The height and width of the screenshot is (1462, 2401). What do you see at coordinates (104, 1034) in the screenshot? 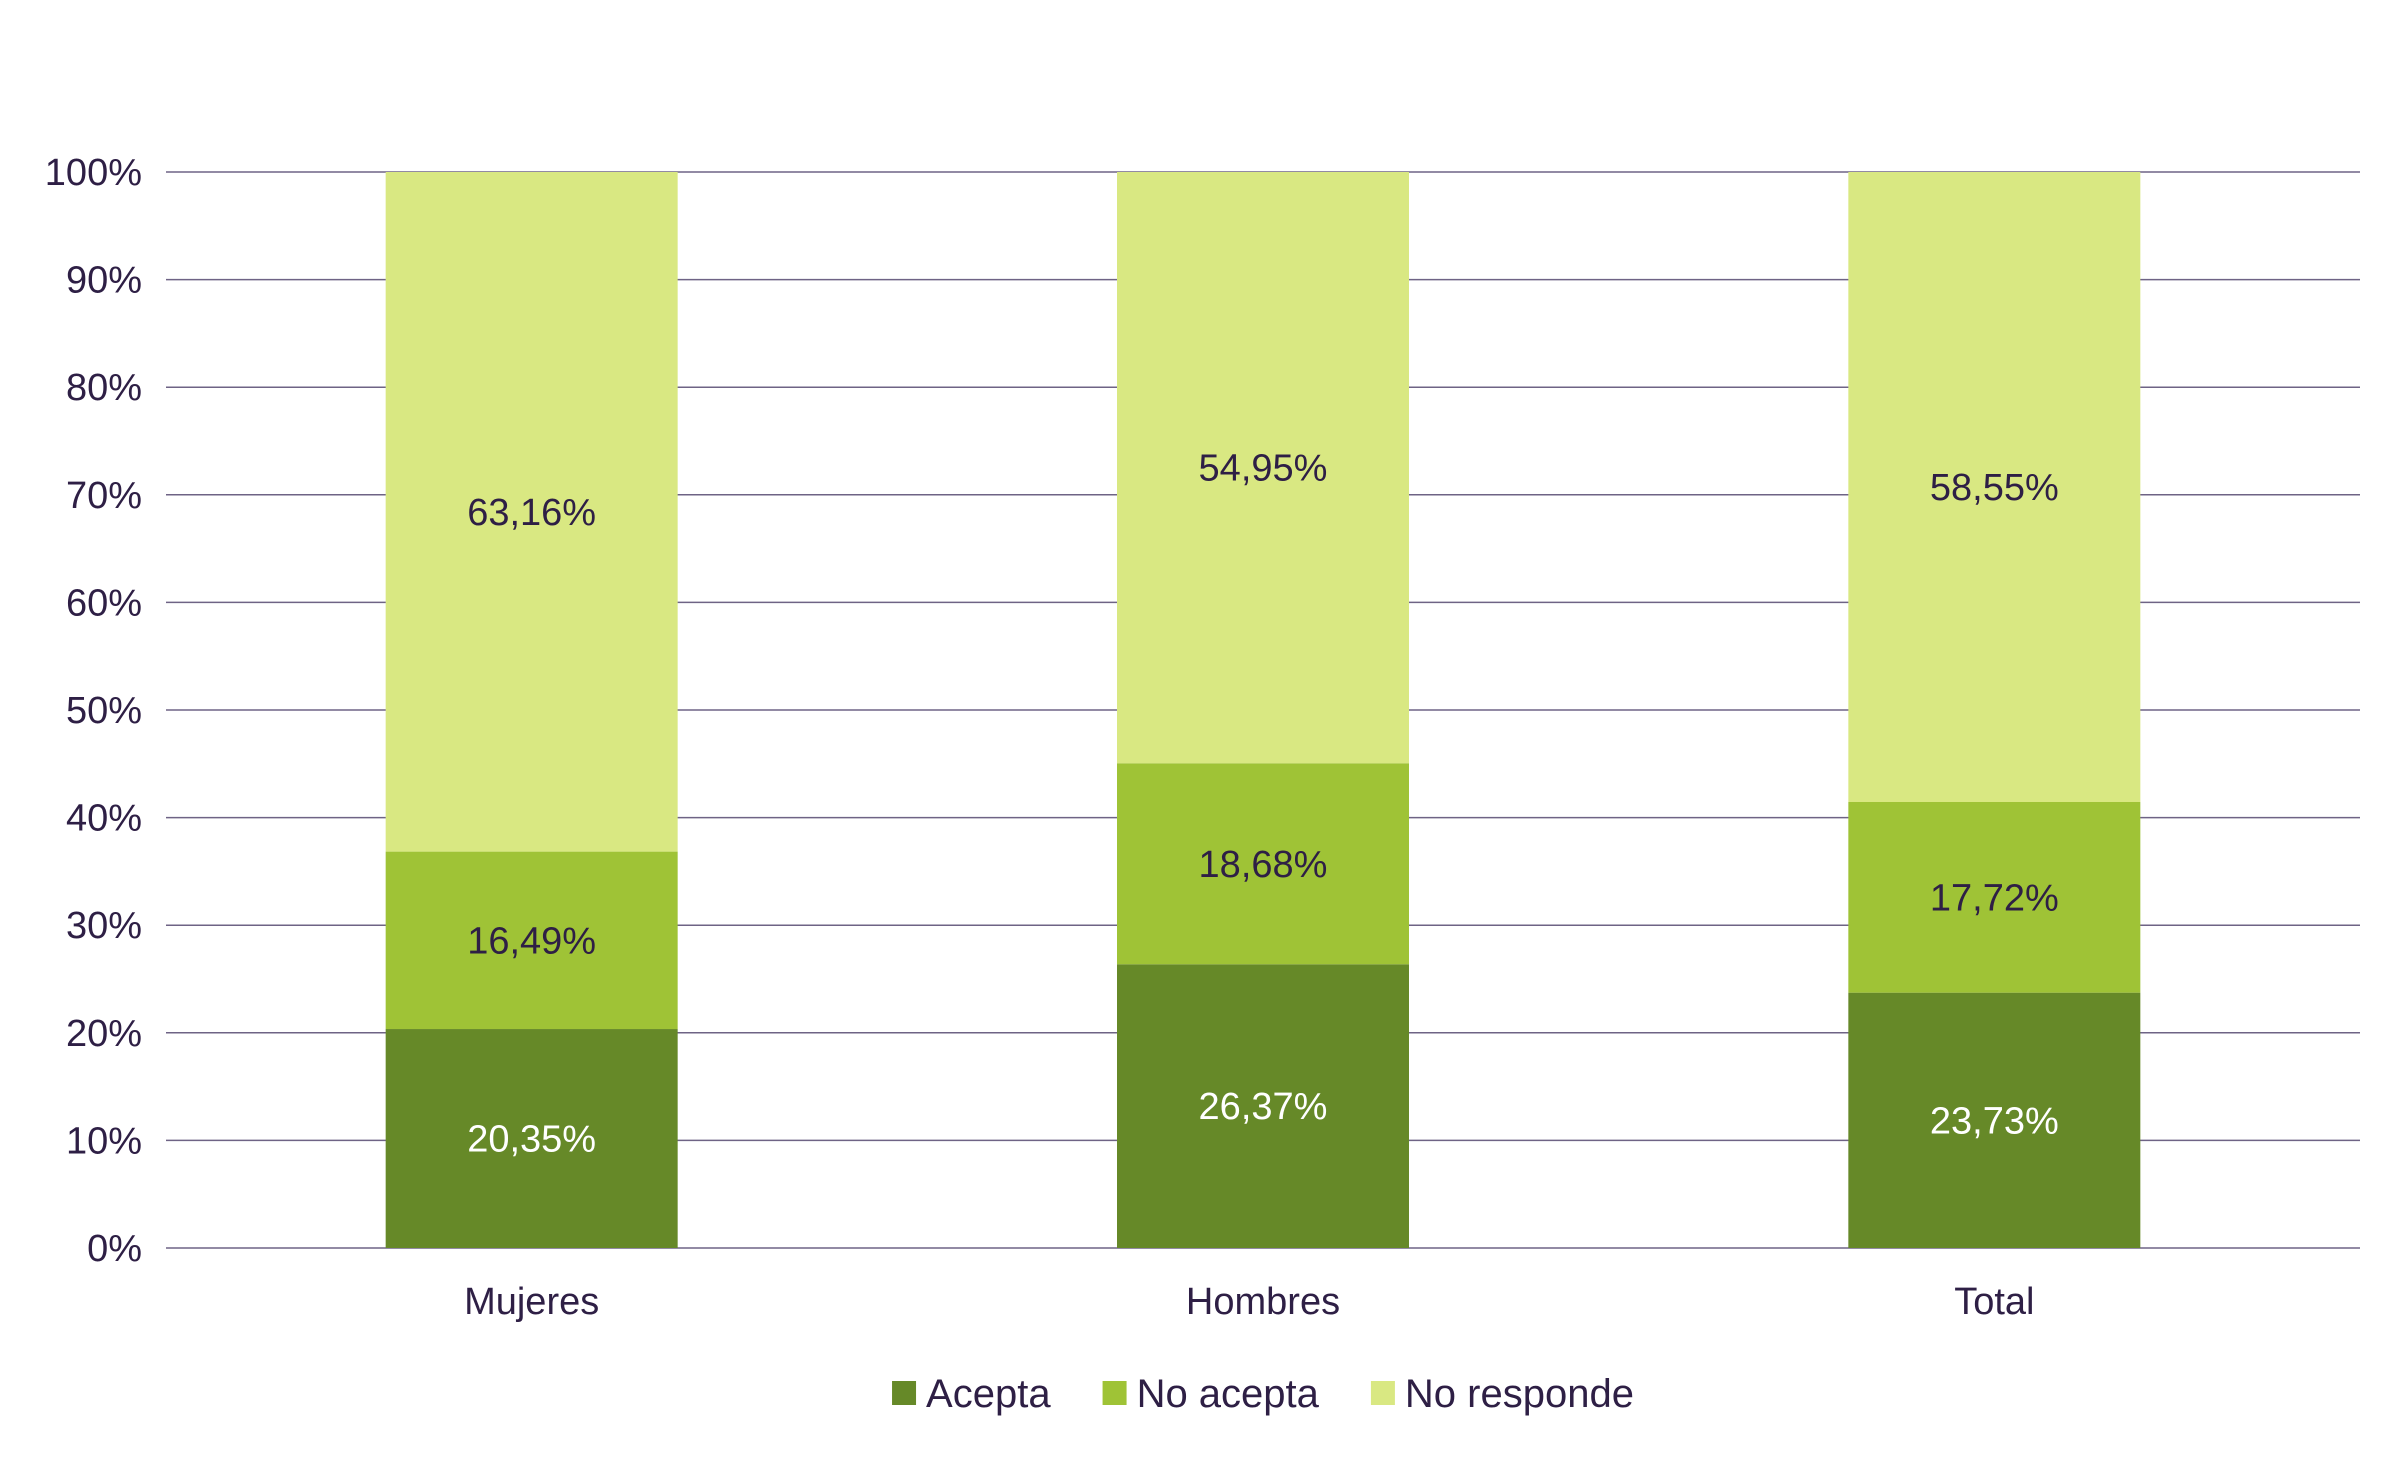
I see `y-tick-label: 20%` at bounding box center [104, 1034].